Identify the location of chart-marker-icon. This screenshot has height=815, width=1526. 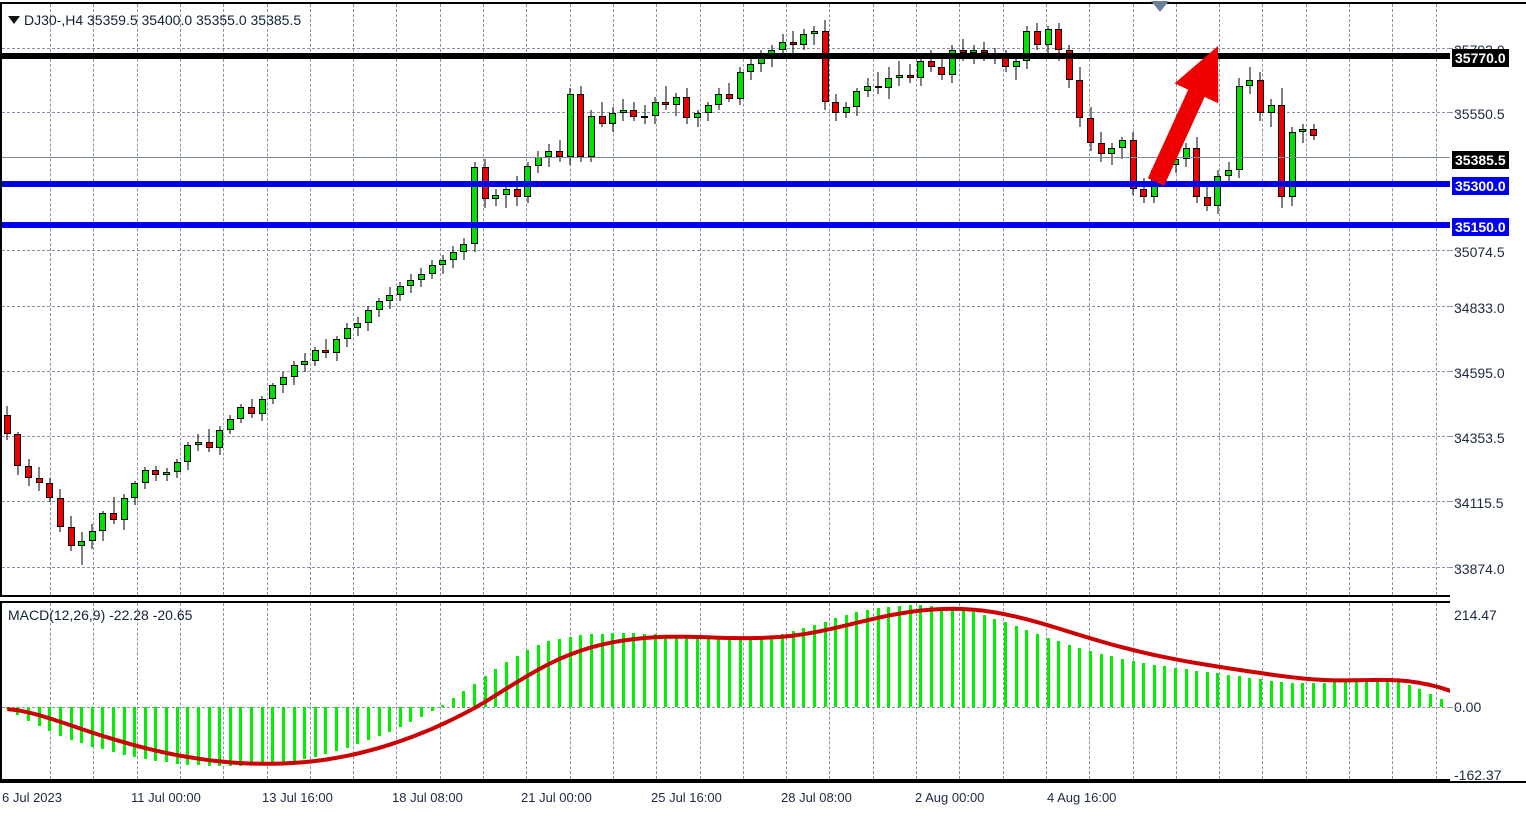
(1160, 6).